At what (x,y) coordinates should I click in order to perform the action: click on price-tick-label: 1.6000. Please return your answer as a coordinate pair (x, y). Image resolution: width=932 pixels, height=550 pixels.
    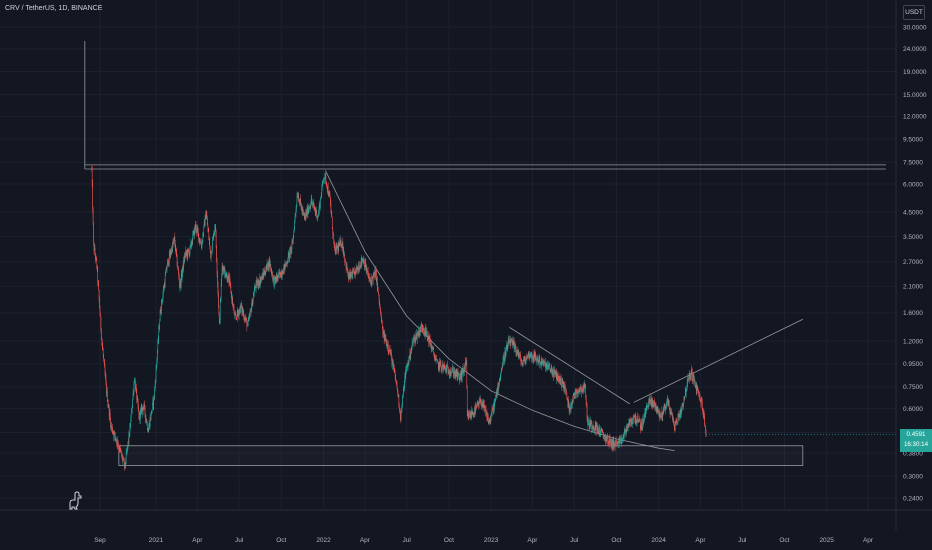
    Looking at the image, I should click on (913, 313).